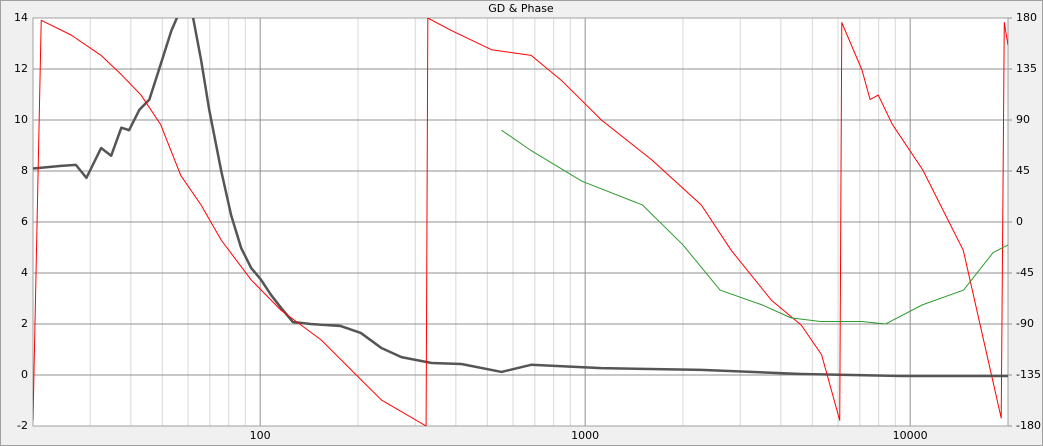 The height and width of the screenshot is (446, 1043). What do you see at coordinates (24, 272) in the screenshot?
I see `y-tick-label: 4` at bounding box center [24, 272].